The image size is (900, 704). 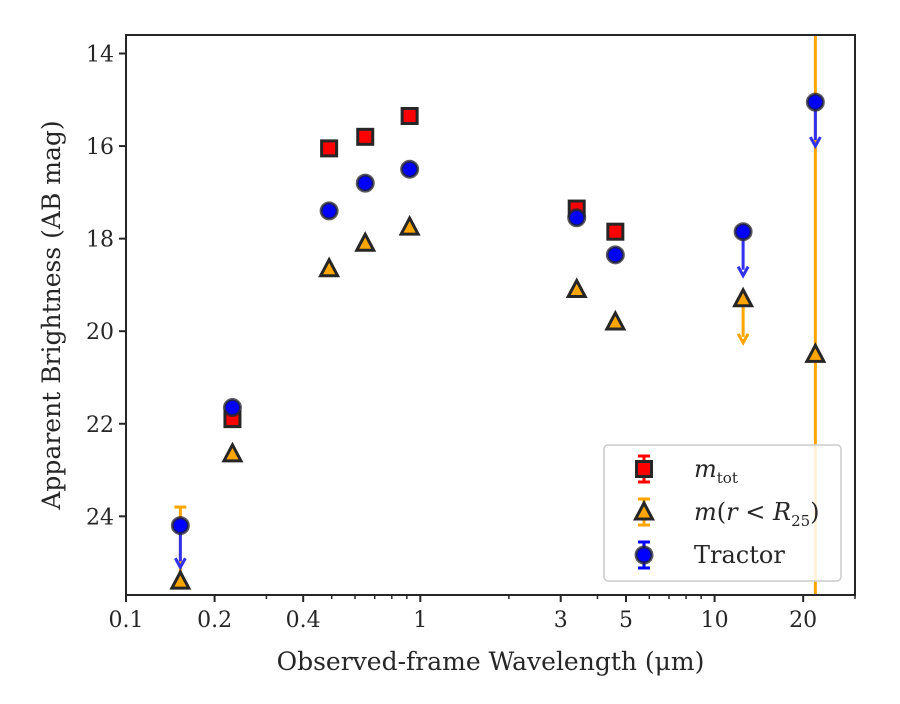 I want to click on x-tick-label: 0.4, so click(x=303, y=620).